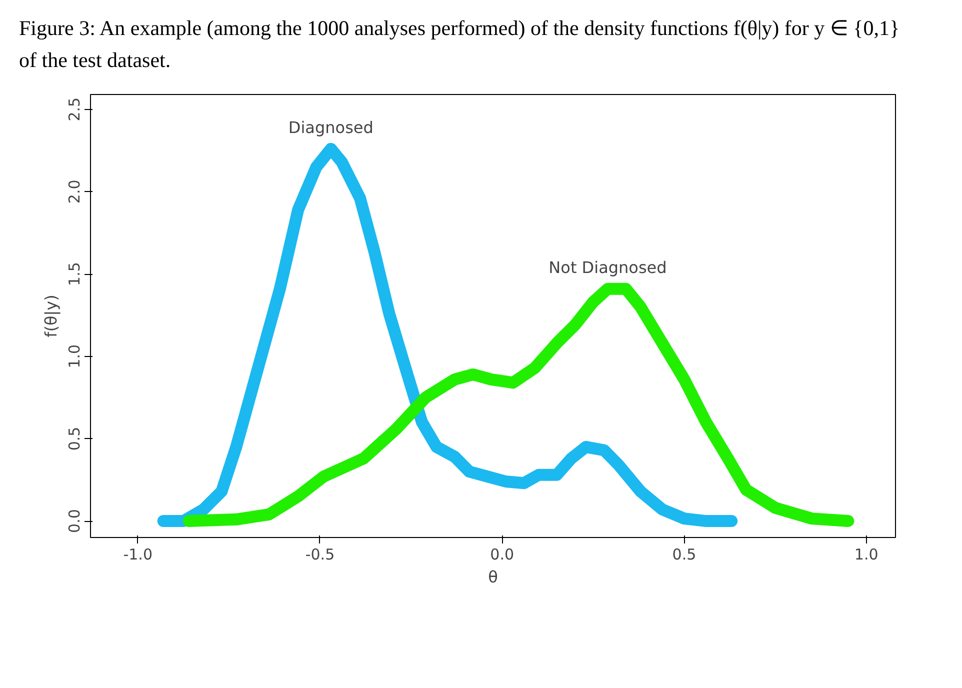 This screenshot has width=962, height=688. I want to click on y-tick-label: 2.0, so click(75, 192).